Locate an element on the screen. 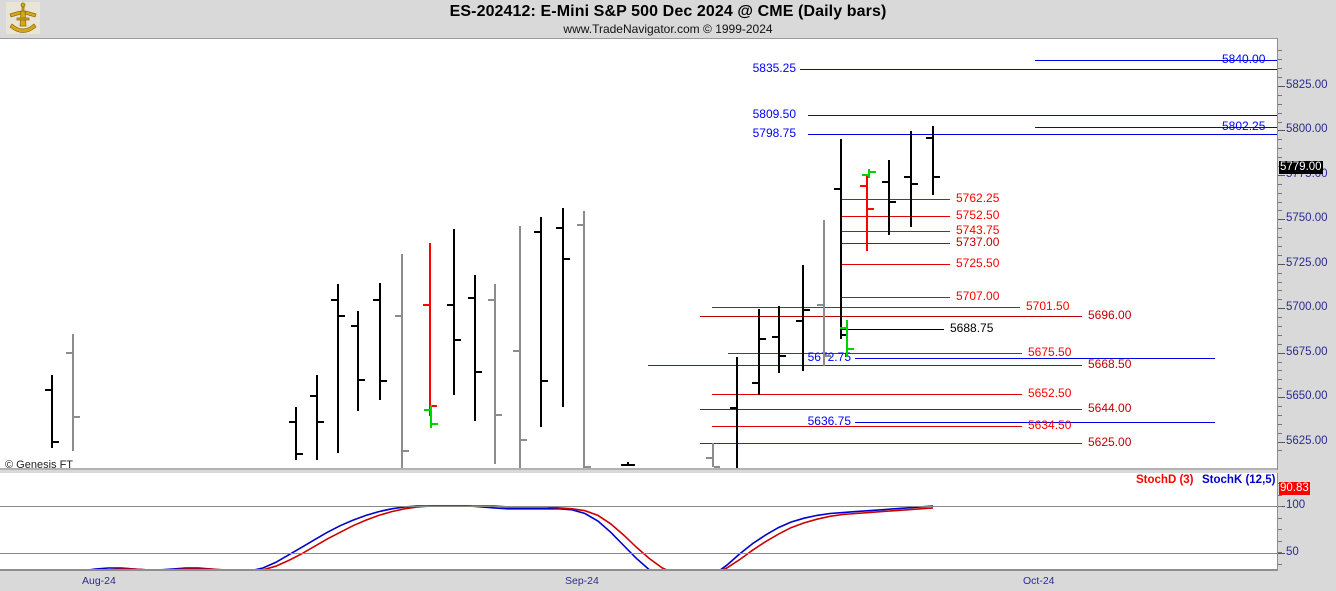  price-level-label: 5707.00 is located at coordinates (978, 295).